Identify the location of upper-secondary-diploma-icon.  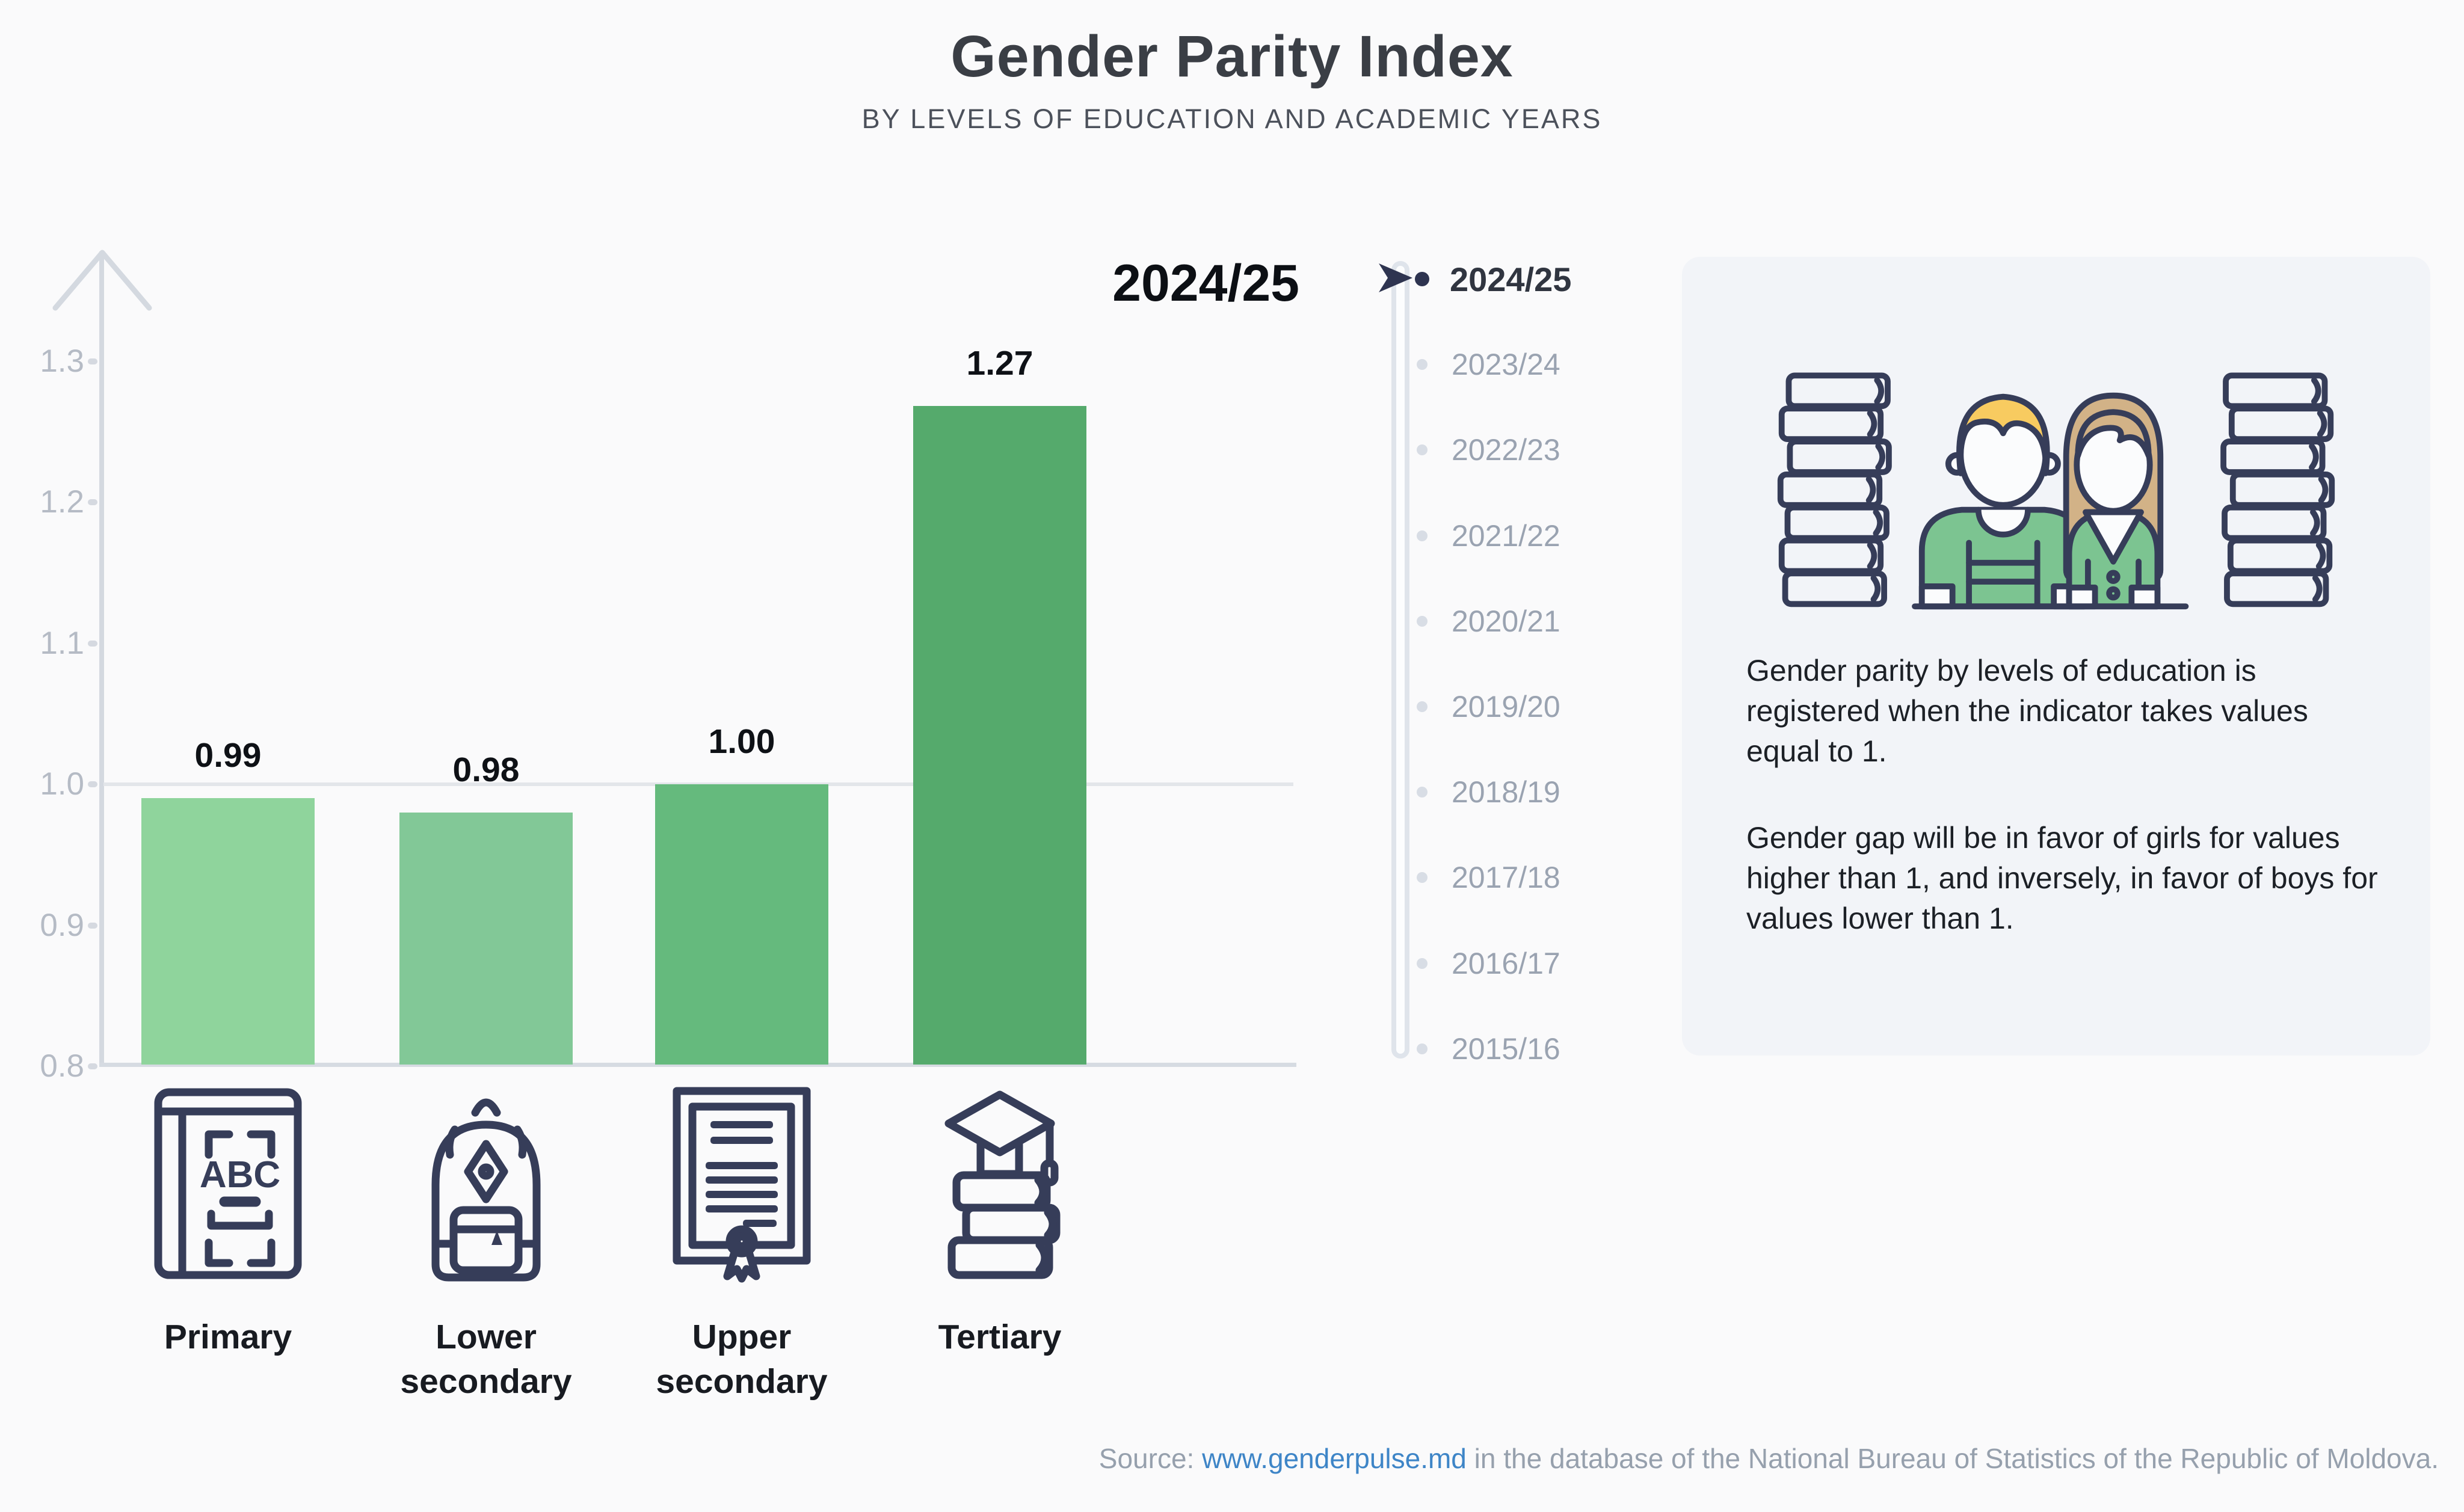
(742, 1185).